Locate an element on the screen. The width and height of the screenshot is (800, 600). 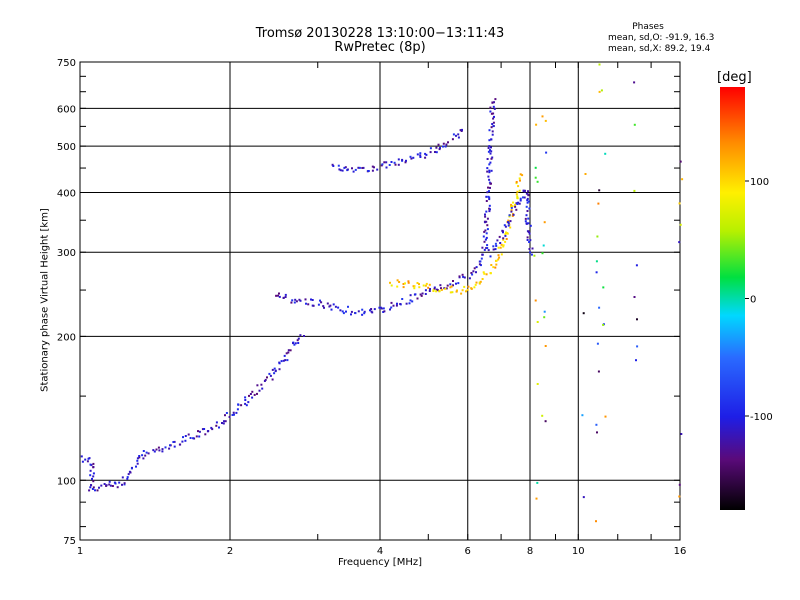
colorbar-label: [deg] is located at coordinates (734, 77).